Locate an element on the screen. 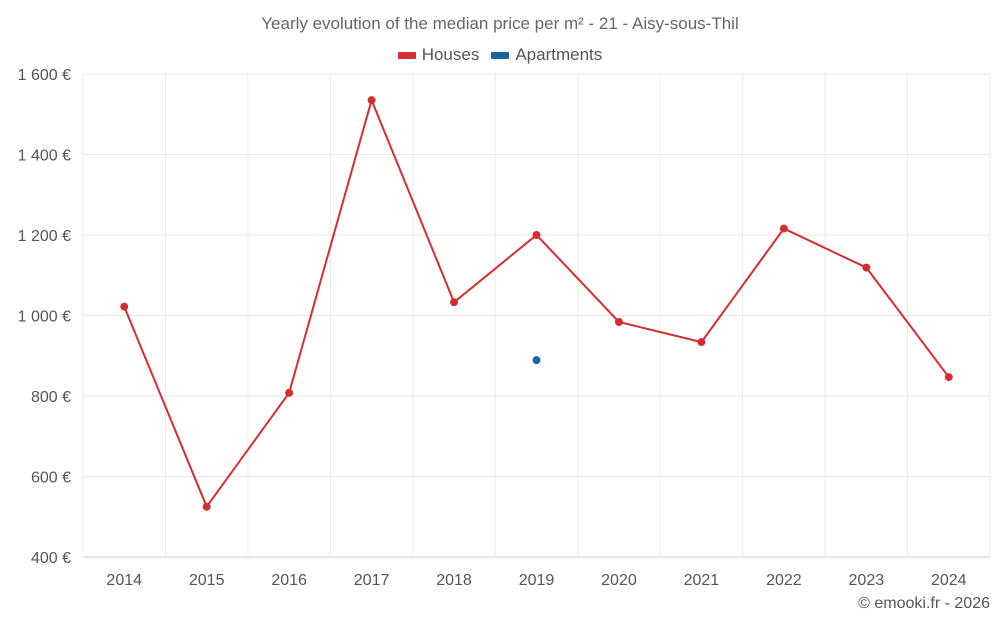 This screenshot has width=1000, height=625. legend-item-apartments: Apartments is located at coordinates (546, 55).